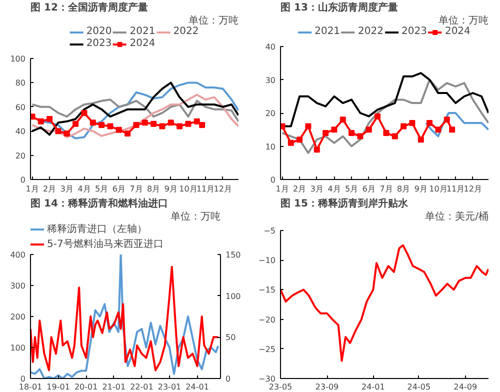 Image resolution: width=500 pixels, height=392 pixels. What do you see at coordinates (270, 231) in the screenshot?
I see `y-tick-label: −5` at bounding box center [270, 231].